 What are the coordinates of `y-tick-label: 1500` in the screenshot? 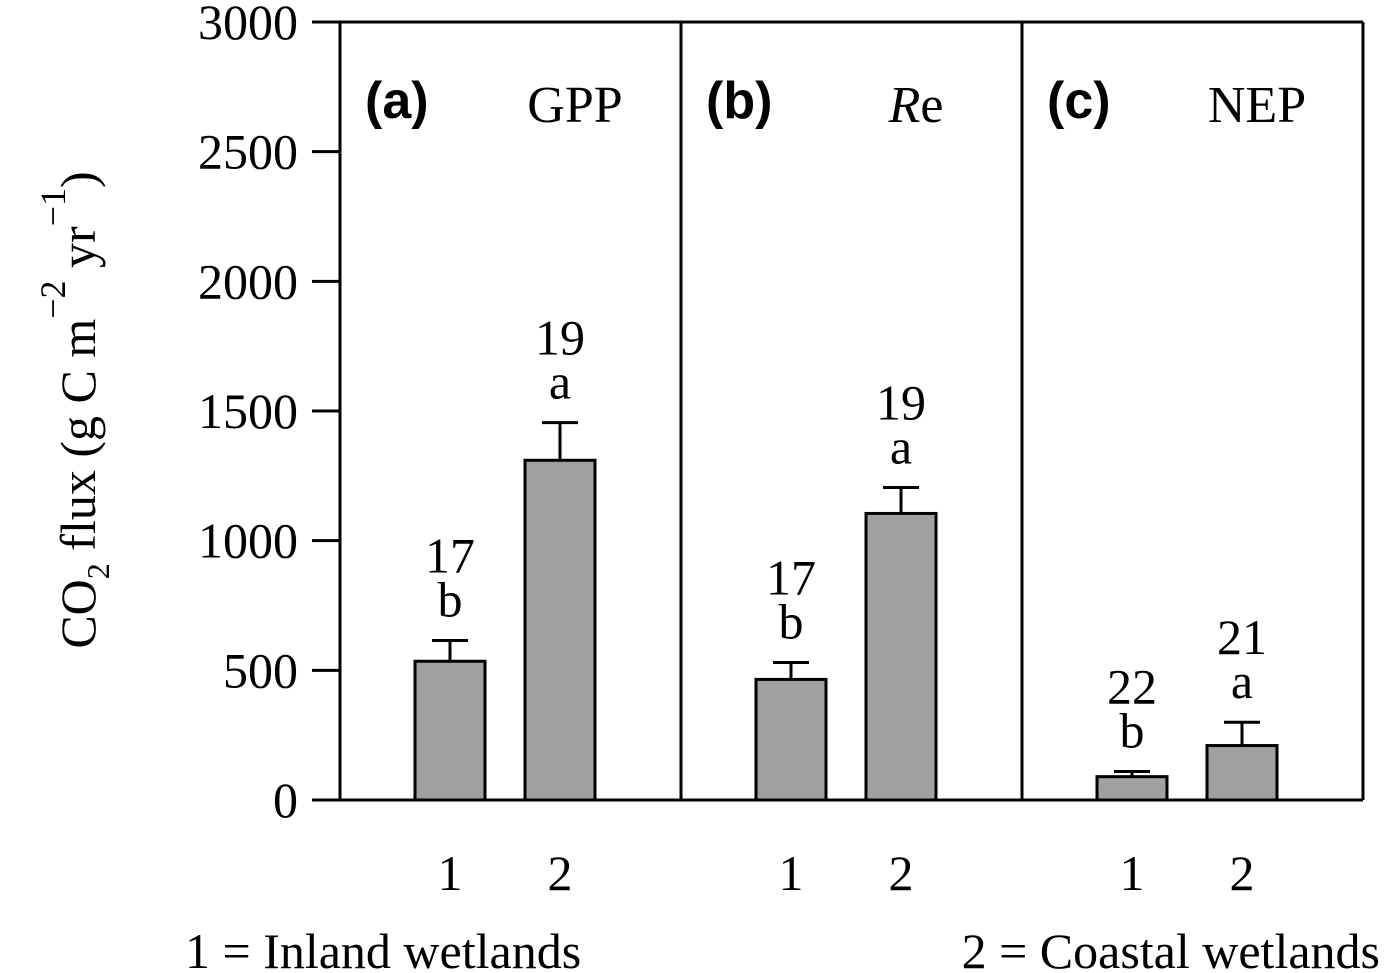 It's located at (248, 411).